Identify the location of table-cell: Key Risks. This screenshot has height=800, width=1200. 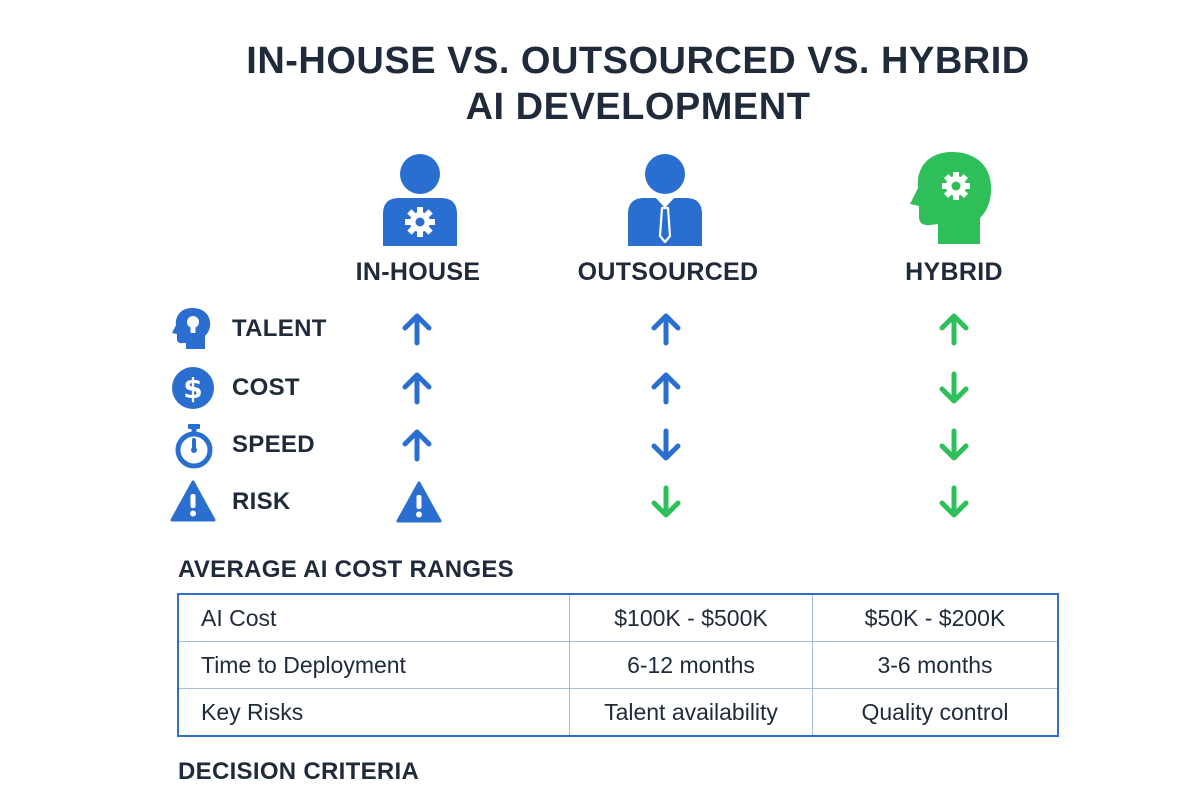
(374, 712).